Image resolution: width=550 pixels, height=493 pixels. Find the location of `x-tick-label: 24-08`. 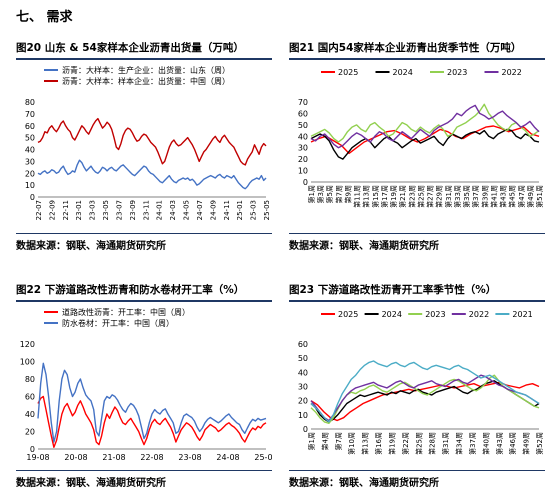

x-tick-label: 24-08 is located at coordinates (227, 457).